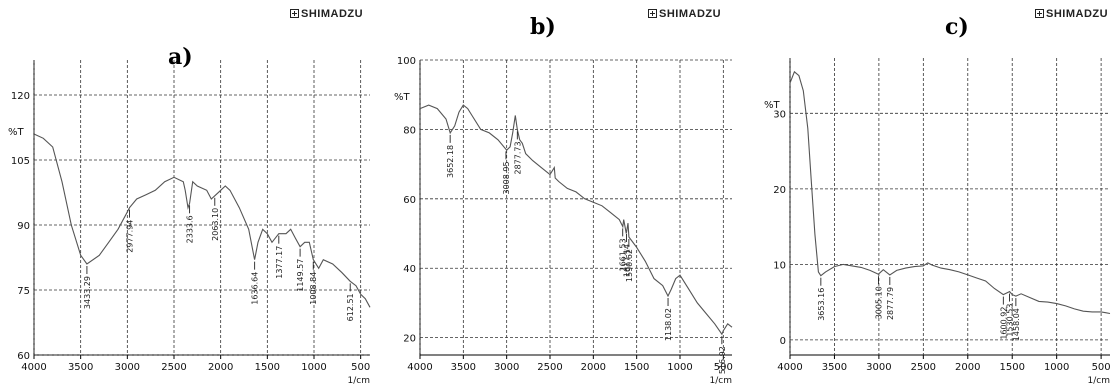  I want to click on peak-label: 2333.6, so click(190, 229).